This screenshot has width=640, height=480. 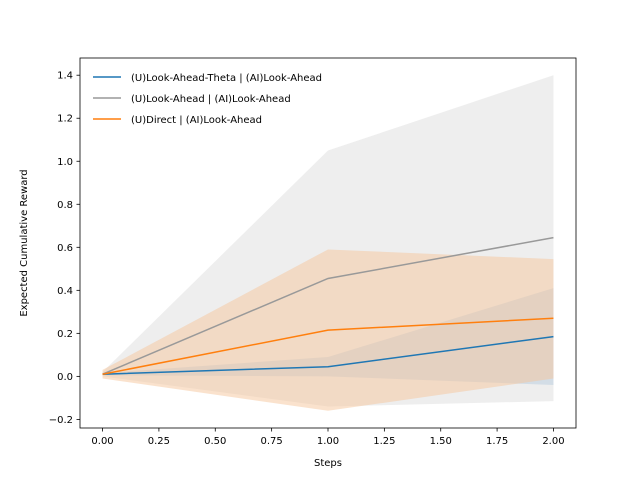 I want to click on x-tick-label: 1.00, so click(x=328, y=441).